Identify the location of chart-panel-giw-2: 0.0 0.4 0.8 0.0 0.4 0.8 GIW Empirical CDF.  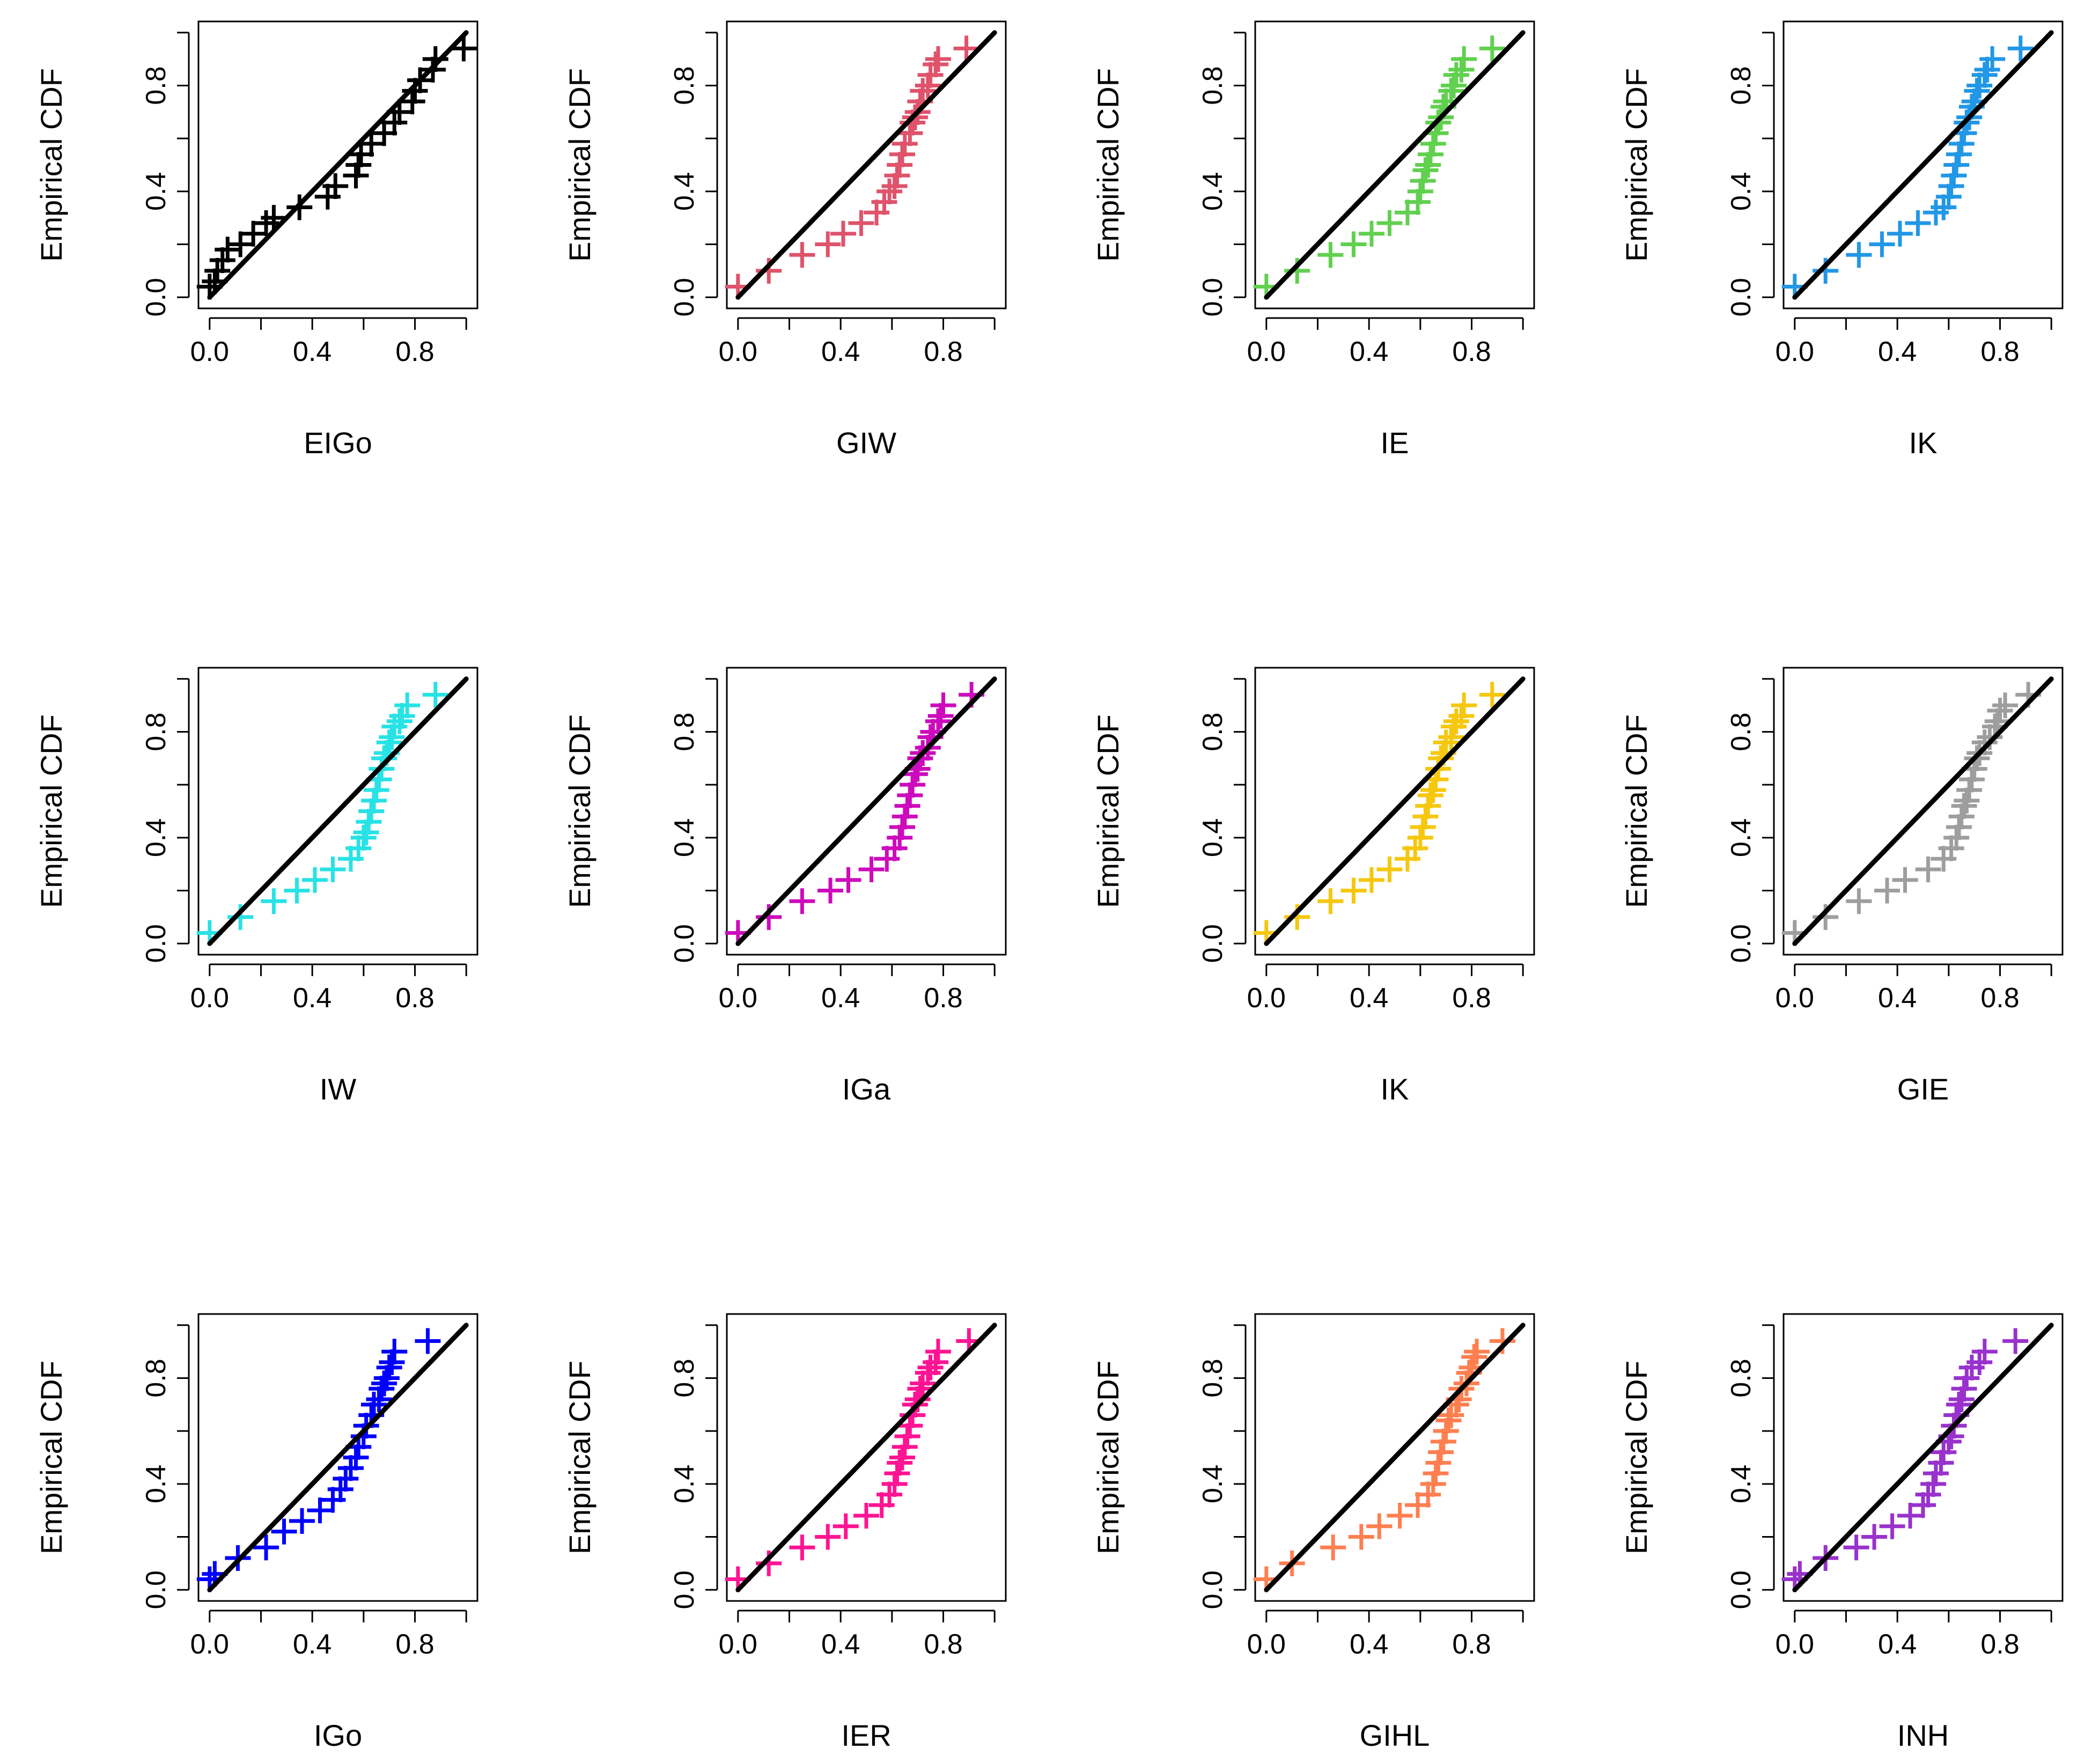
(785, 240).